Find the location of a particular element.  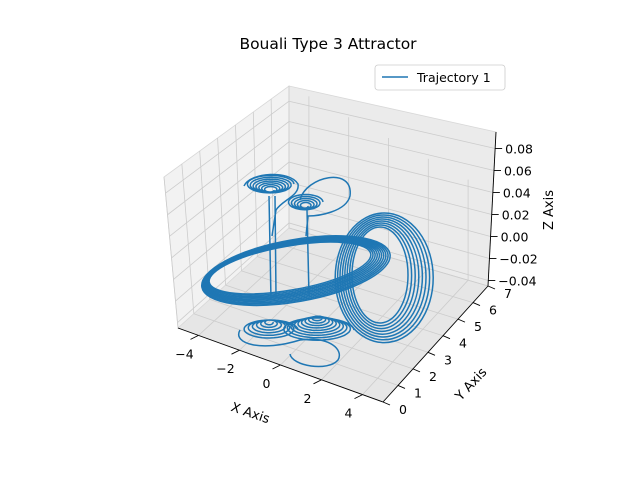

trajectory-upper-lobe-right is located at coordinates (325, 206).